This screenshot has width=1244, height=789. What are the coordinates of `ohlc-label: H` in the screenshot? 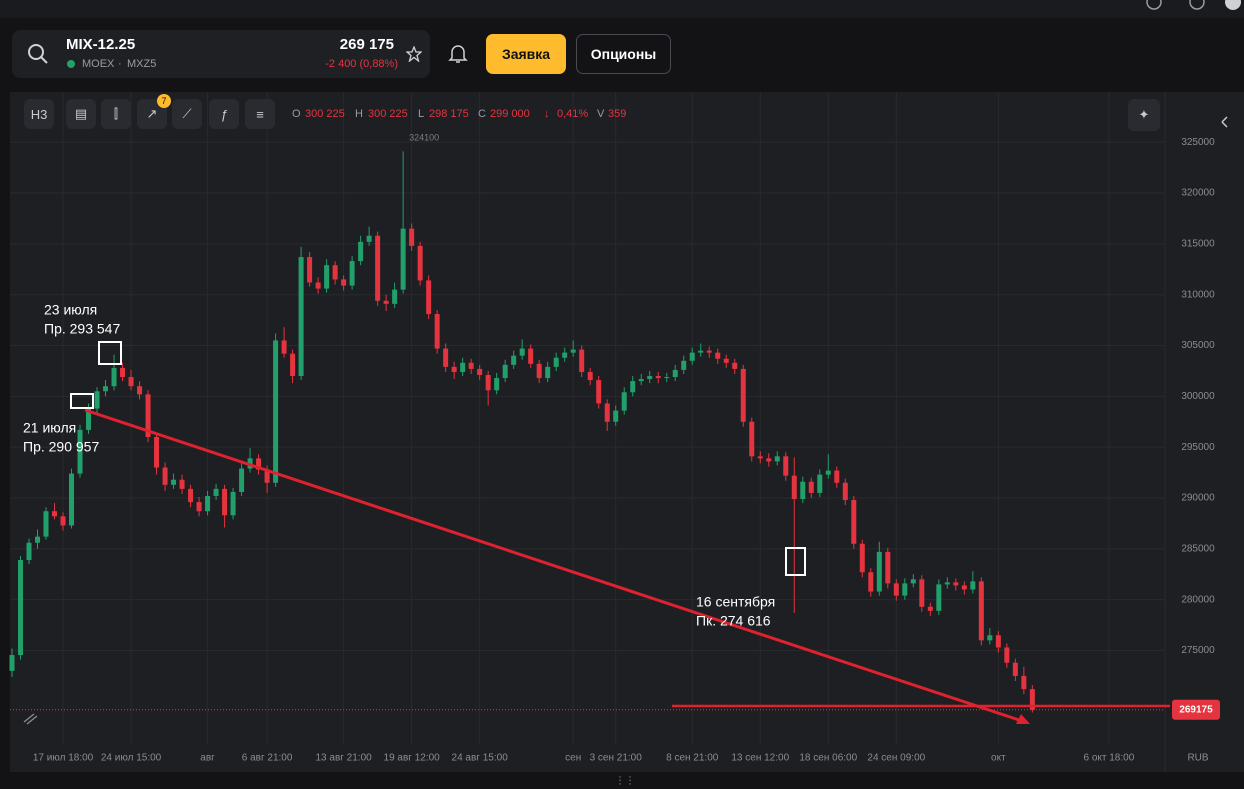 It's located at (359, 114).